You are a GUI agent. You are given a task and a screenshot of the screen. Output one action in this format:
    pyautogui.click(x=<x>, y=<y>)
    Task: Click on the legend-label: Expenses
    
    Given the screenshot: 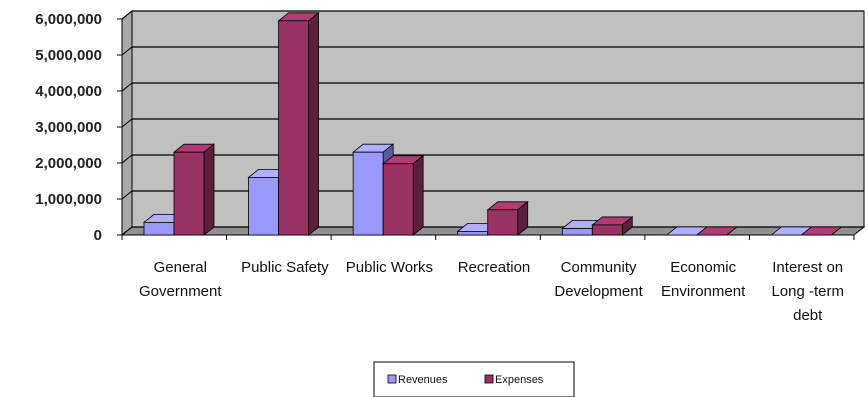 What is the action you would take?
    pyautogui.click(x=519, y=380)
    